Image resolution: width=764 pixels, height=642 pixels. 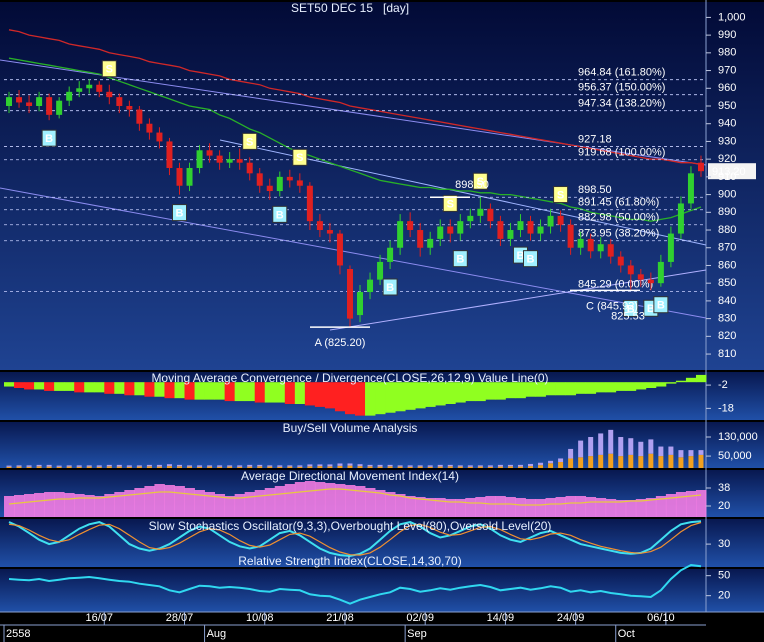 What do you see at coordinates (621, 104) in the screenshot?
I see `fib-label: 947.34 (138.20%)` at bounding box center [621, 104].